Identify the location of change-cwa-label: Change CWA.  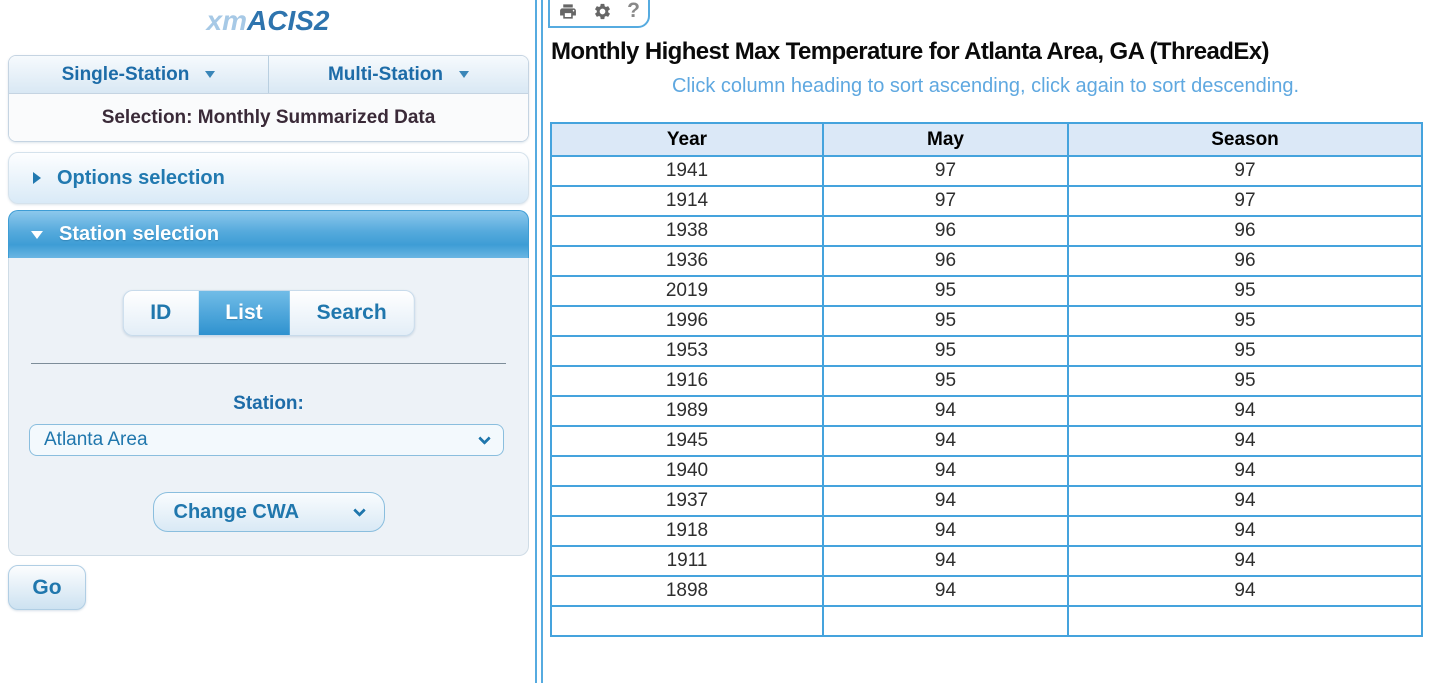
(236, 511).